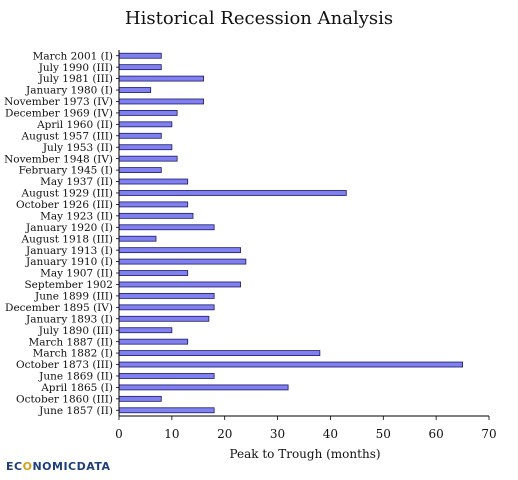 The height and width of the screenshot is (480, 518). I want to click on category-label: July 1990 (III), so click(75, 68).